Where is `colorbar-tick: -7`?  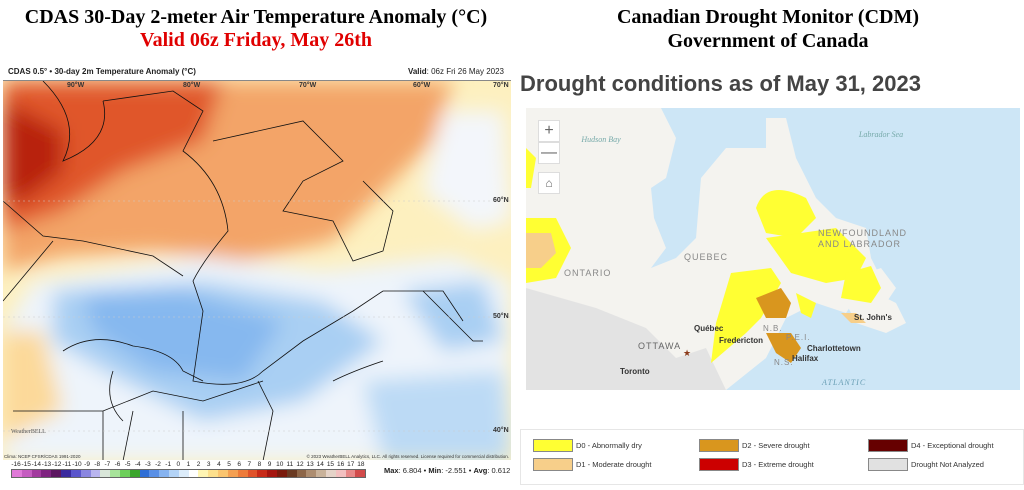 colorbar-tick: -7 is located at coordinates (107, 464).